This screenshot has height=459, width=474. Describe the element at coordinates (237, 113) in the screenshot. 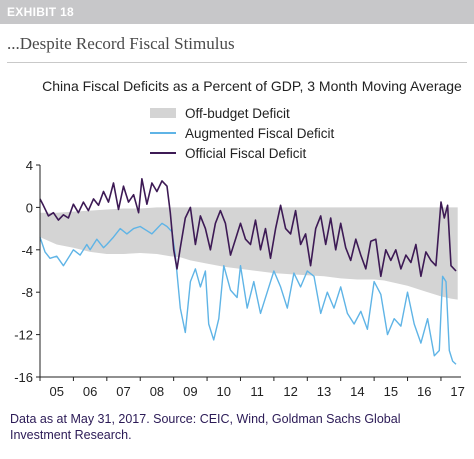

I see `legend-label-off-budget: Off-budget Deficit` at that location.